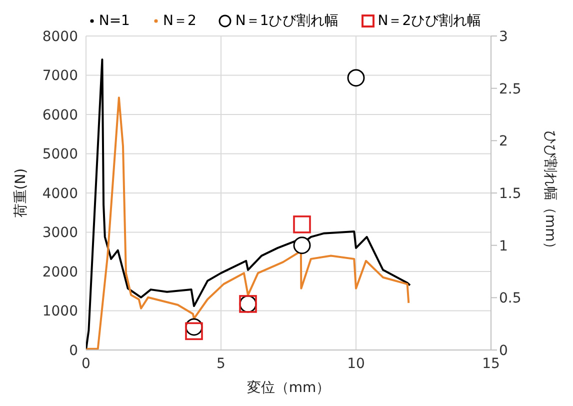 The width and height of the screenshot is (573, 406). What do you see at coordinates (550, 193) in the screenshot?
I see `y2-axis-title: ひび割れ幅（mm）` at bounding box center [550, 193].